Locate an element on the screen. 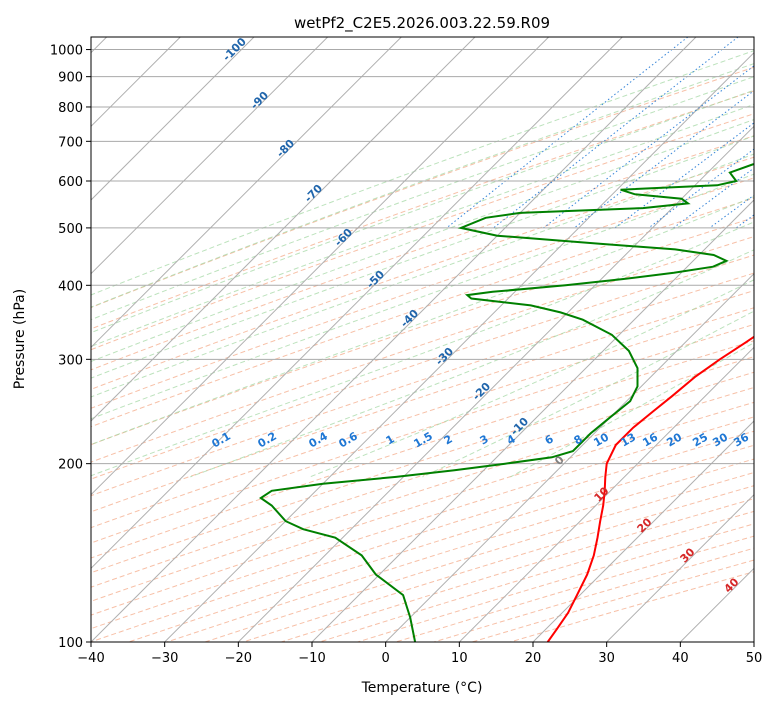 Image resolution: width=775 pixels, height=713 pixels. y-tick-label: 500 is located at coordinates (70, 229).